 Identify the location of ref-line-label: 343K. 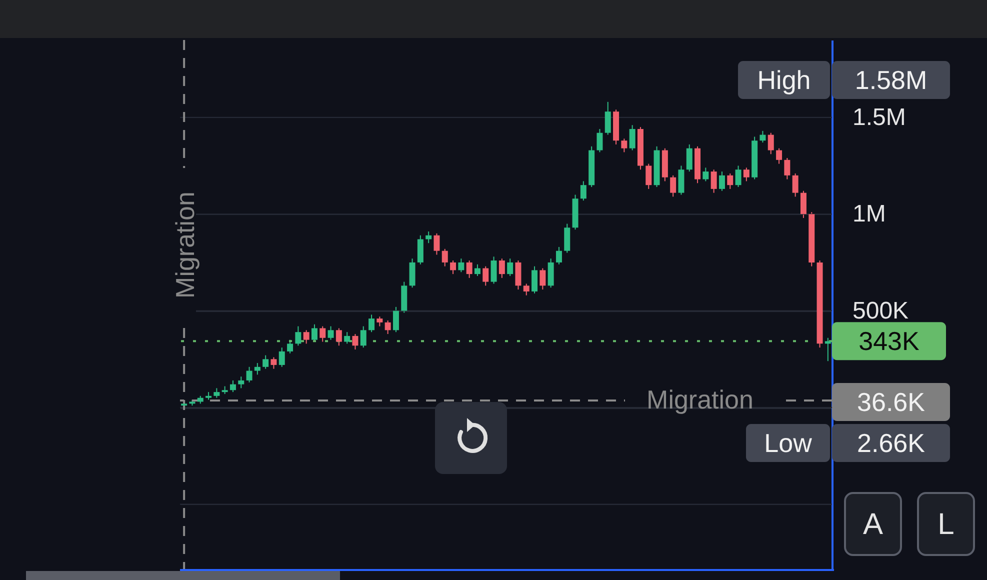
(889, 341).